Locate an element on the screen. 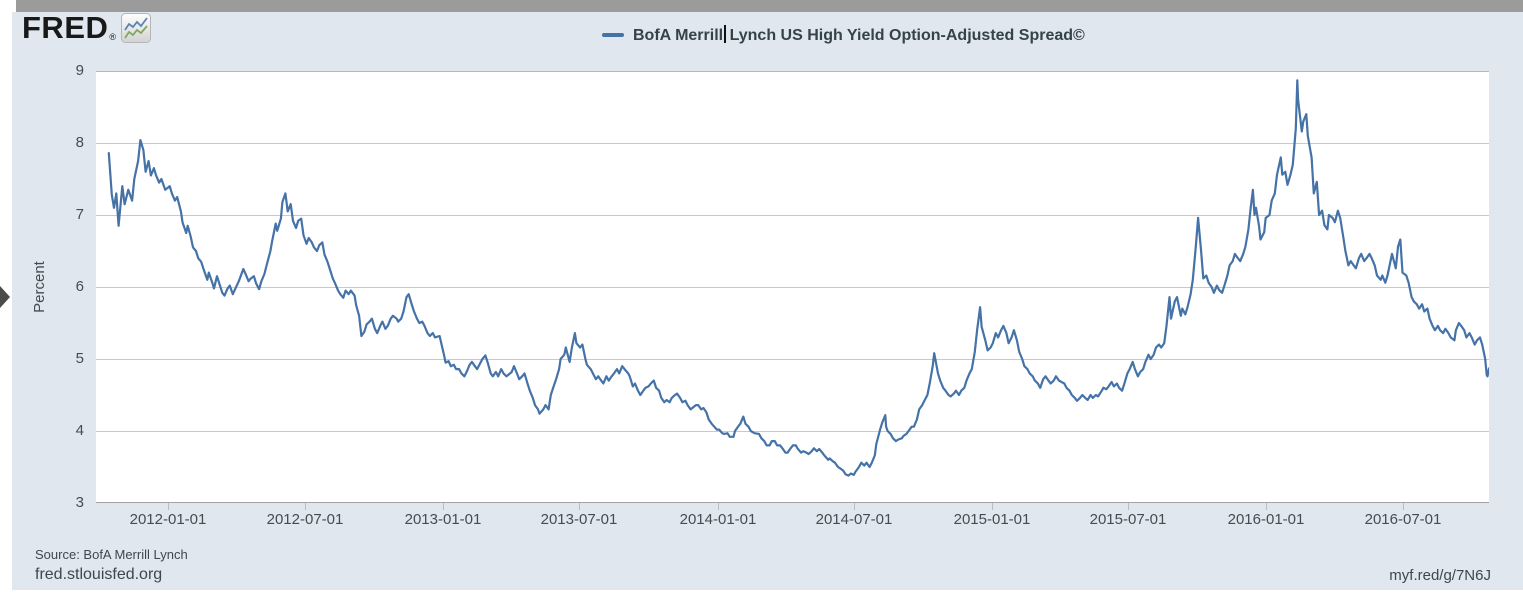 The width and height of the screenshot is (1523, 602). x-tick-label-2014-07-01: 2014-07-01 is located at coordinates (854, 519).